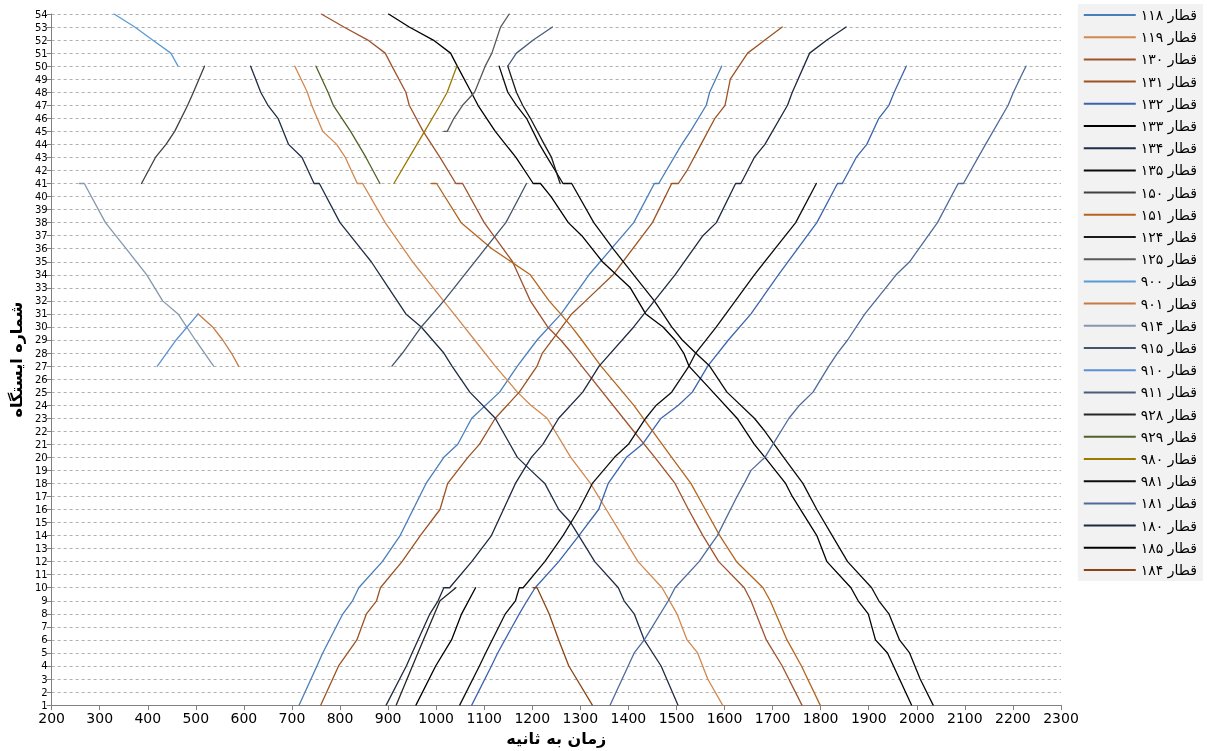 This screenshot has width=1207, height=751. What do you see at coordinates (41, 79) in the screenshot?
I see `y-tick-label: 49` at bounding box center [41, 79].